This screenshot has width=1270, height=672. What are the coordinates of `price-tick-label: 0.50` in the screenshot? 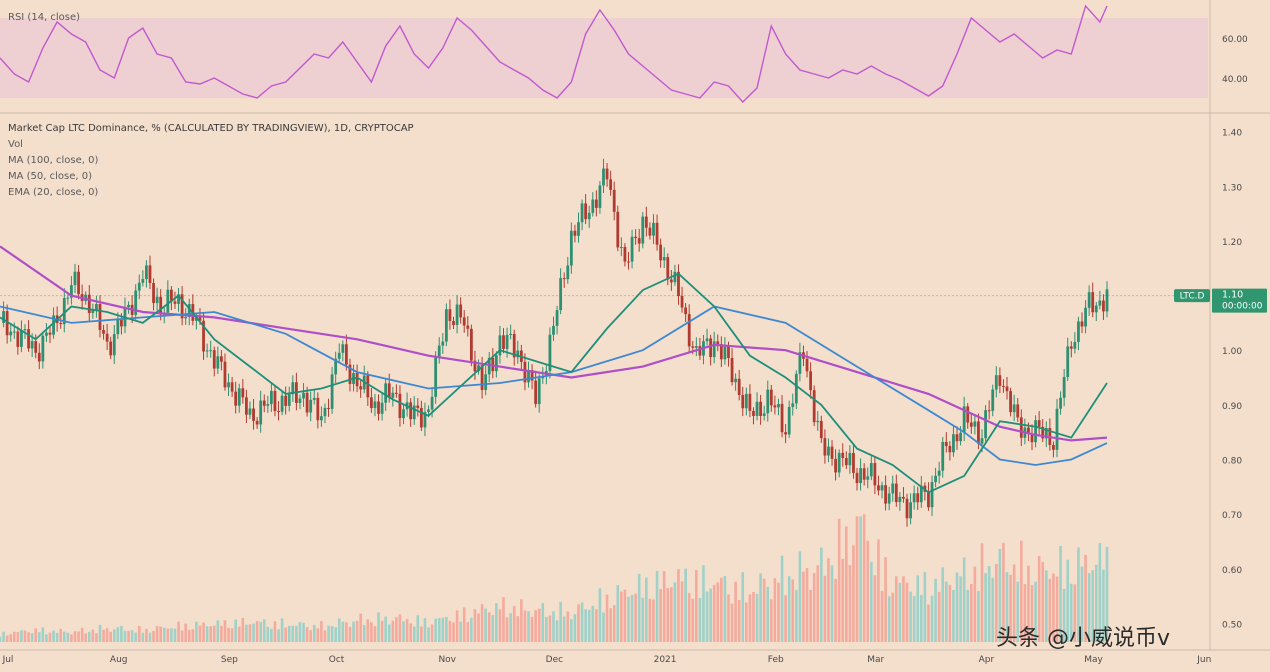 It's located at (1232, 625).